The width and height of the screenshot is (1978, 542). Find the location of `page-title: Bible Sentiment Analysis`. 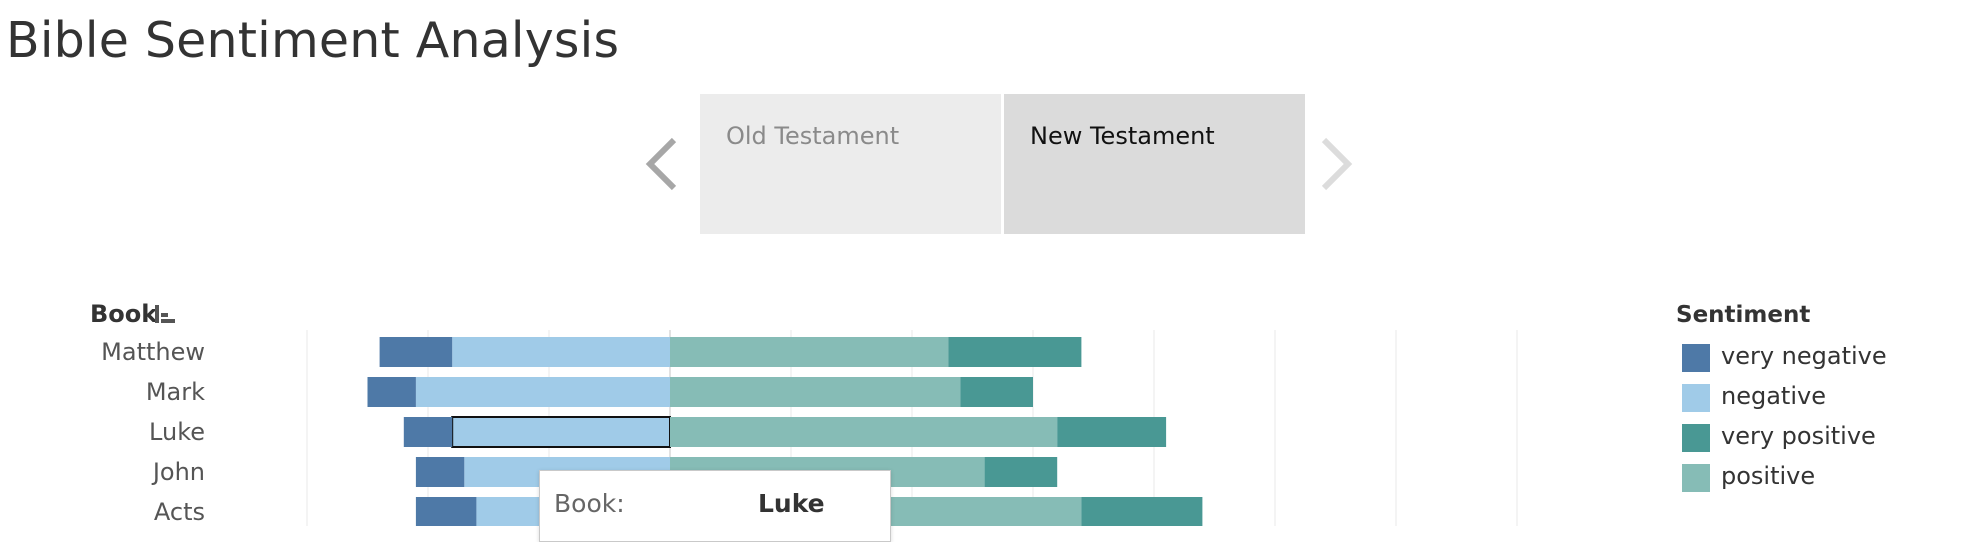

page-title: Bible Sentiment Analysis is located at coordinates (313, 40).